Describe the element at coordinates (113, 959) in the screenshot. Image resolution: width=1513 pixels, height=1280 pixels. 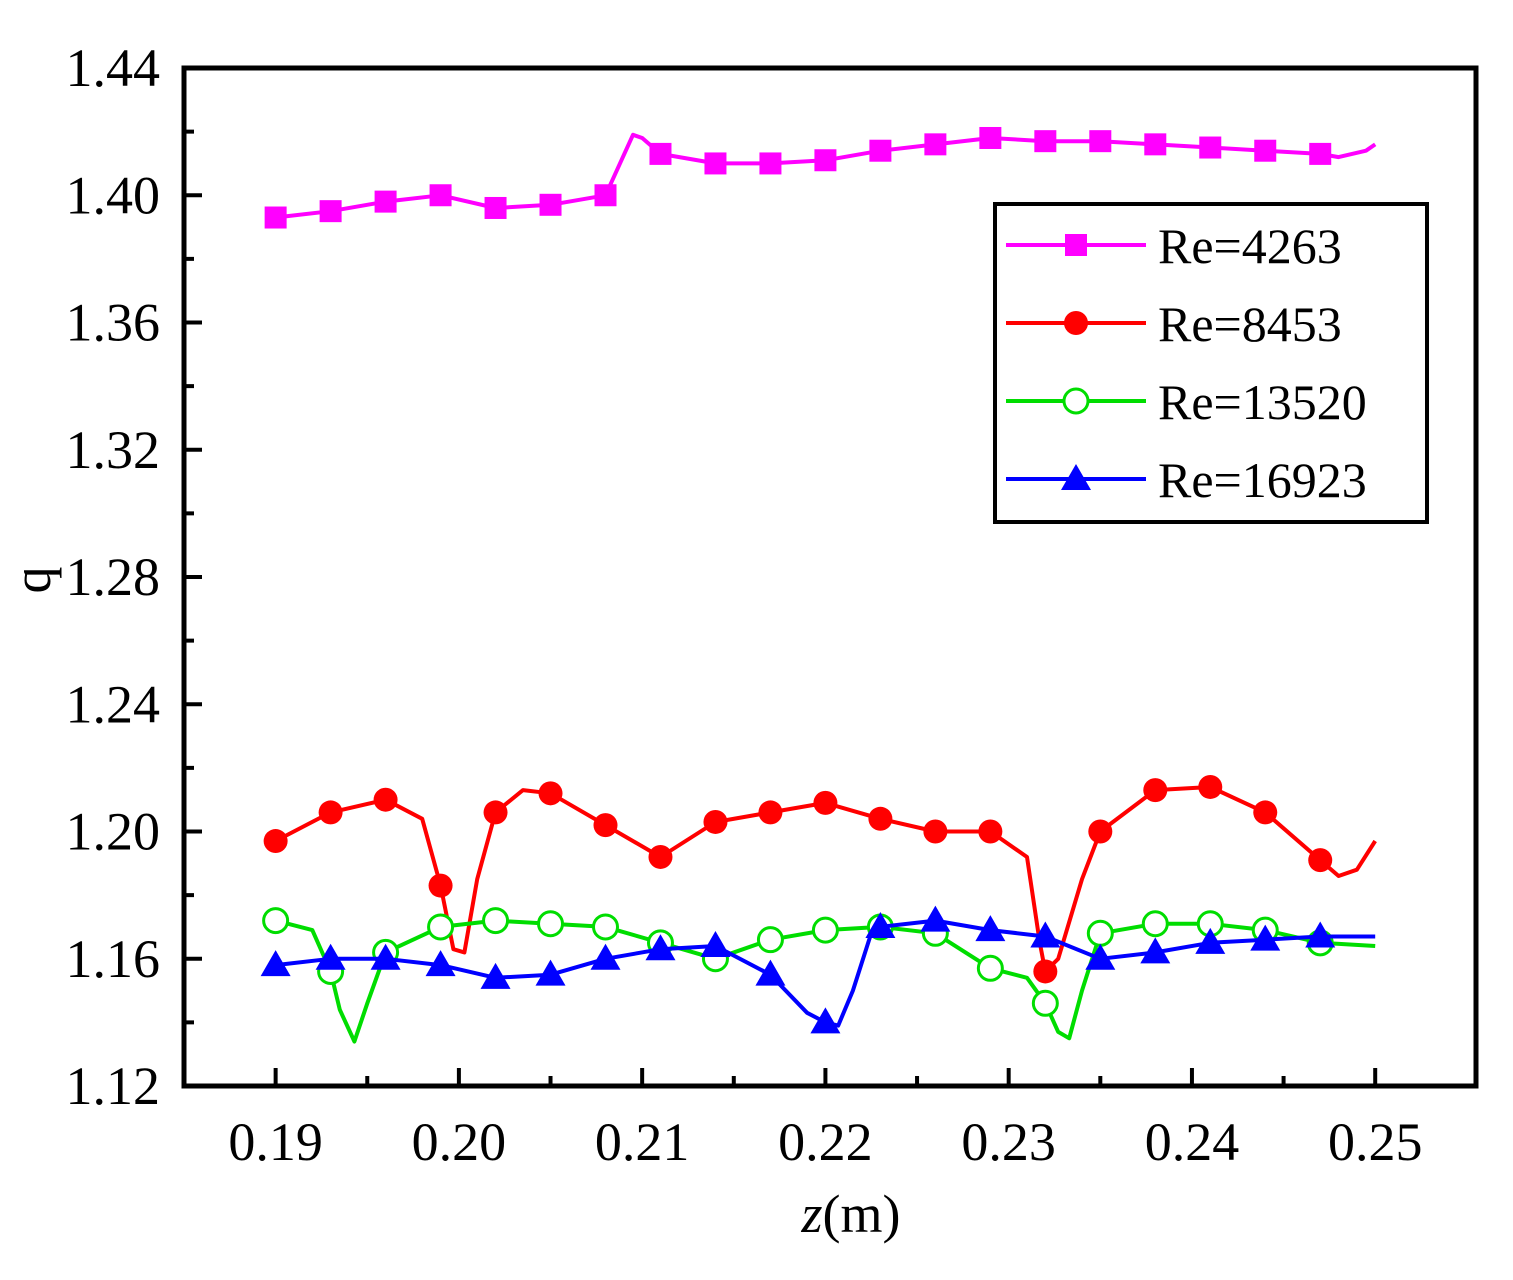
I see `y-tick-label: 1.16` at that location.